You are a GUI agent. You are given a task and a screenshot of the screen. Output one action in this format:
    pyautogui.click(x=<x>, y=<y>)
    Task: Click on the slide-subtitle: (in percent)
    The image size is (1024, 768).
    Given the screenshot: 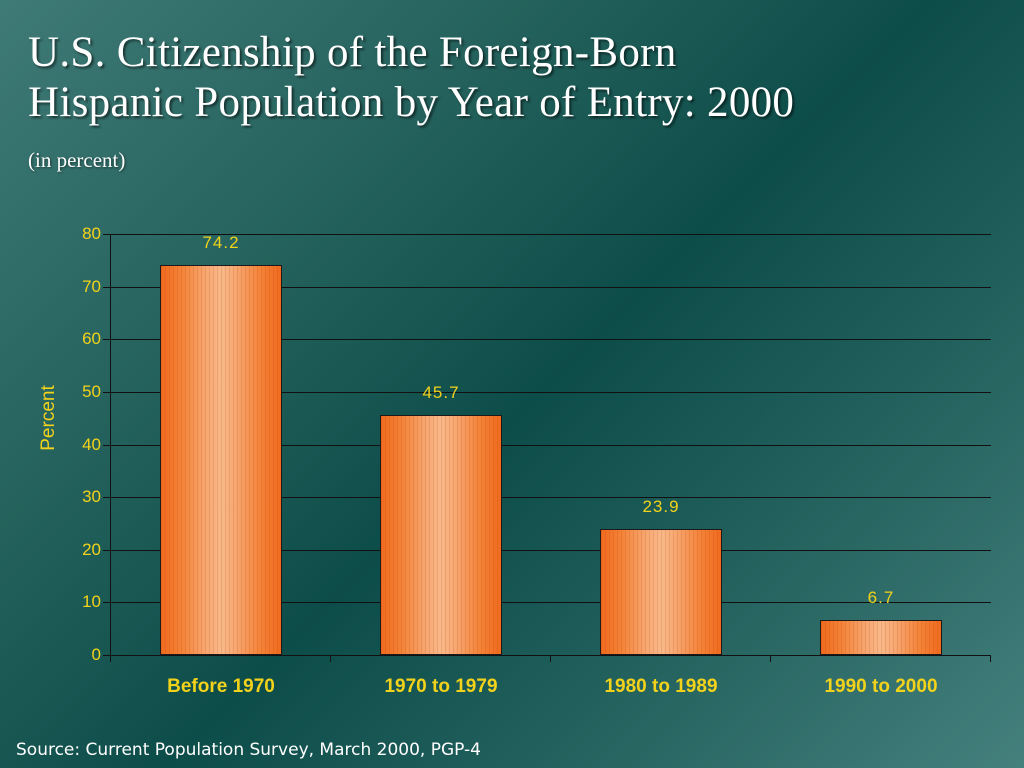 What is the action you would take?
    pyautogui.click(x=77, y=160)
    